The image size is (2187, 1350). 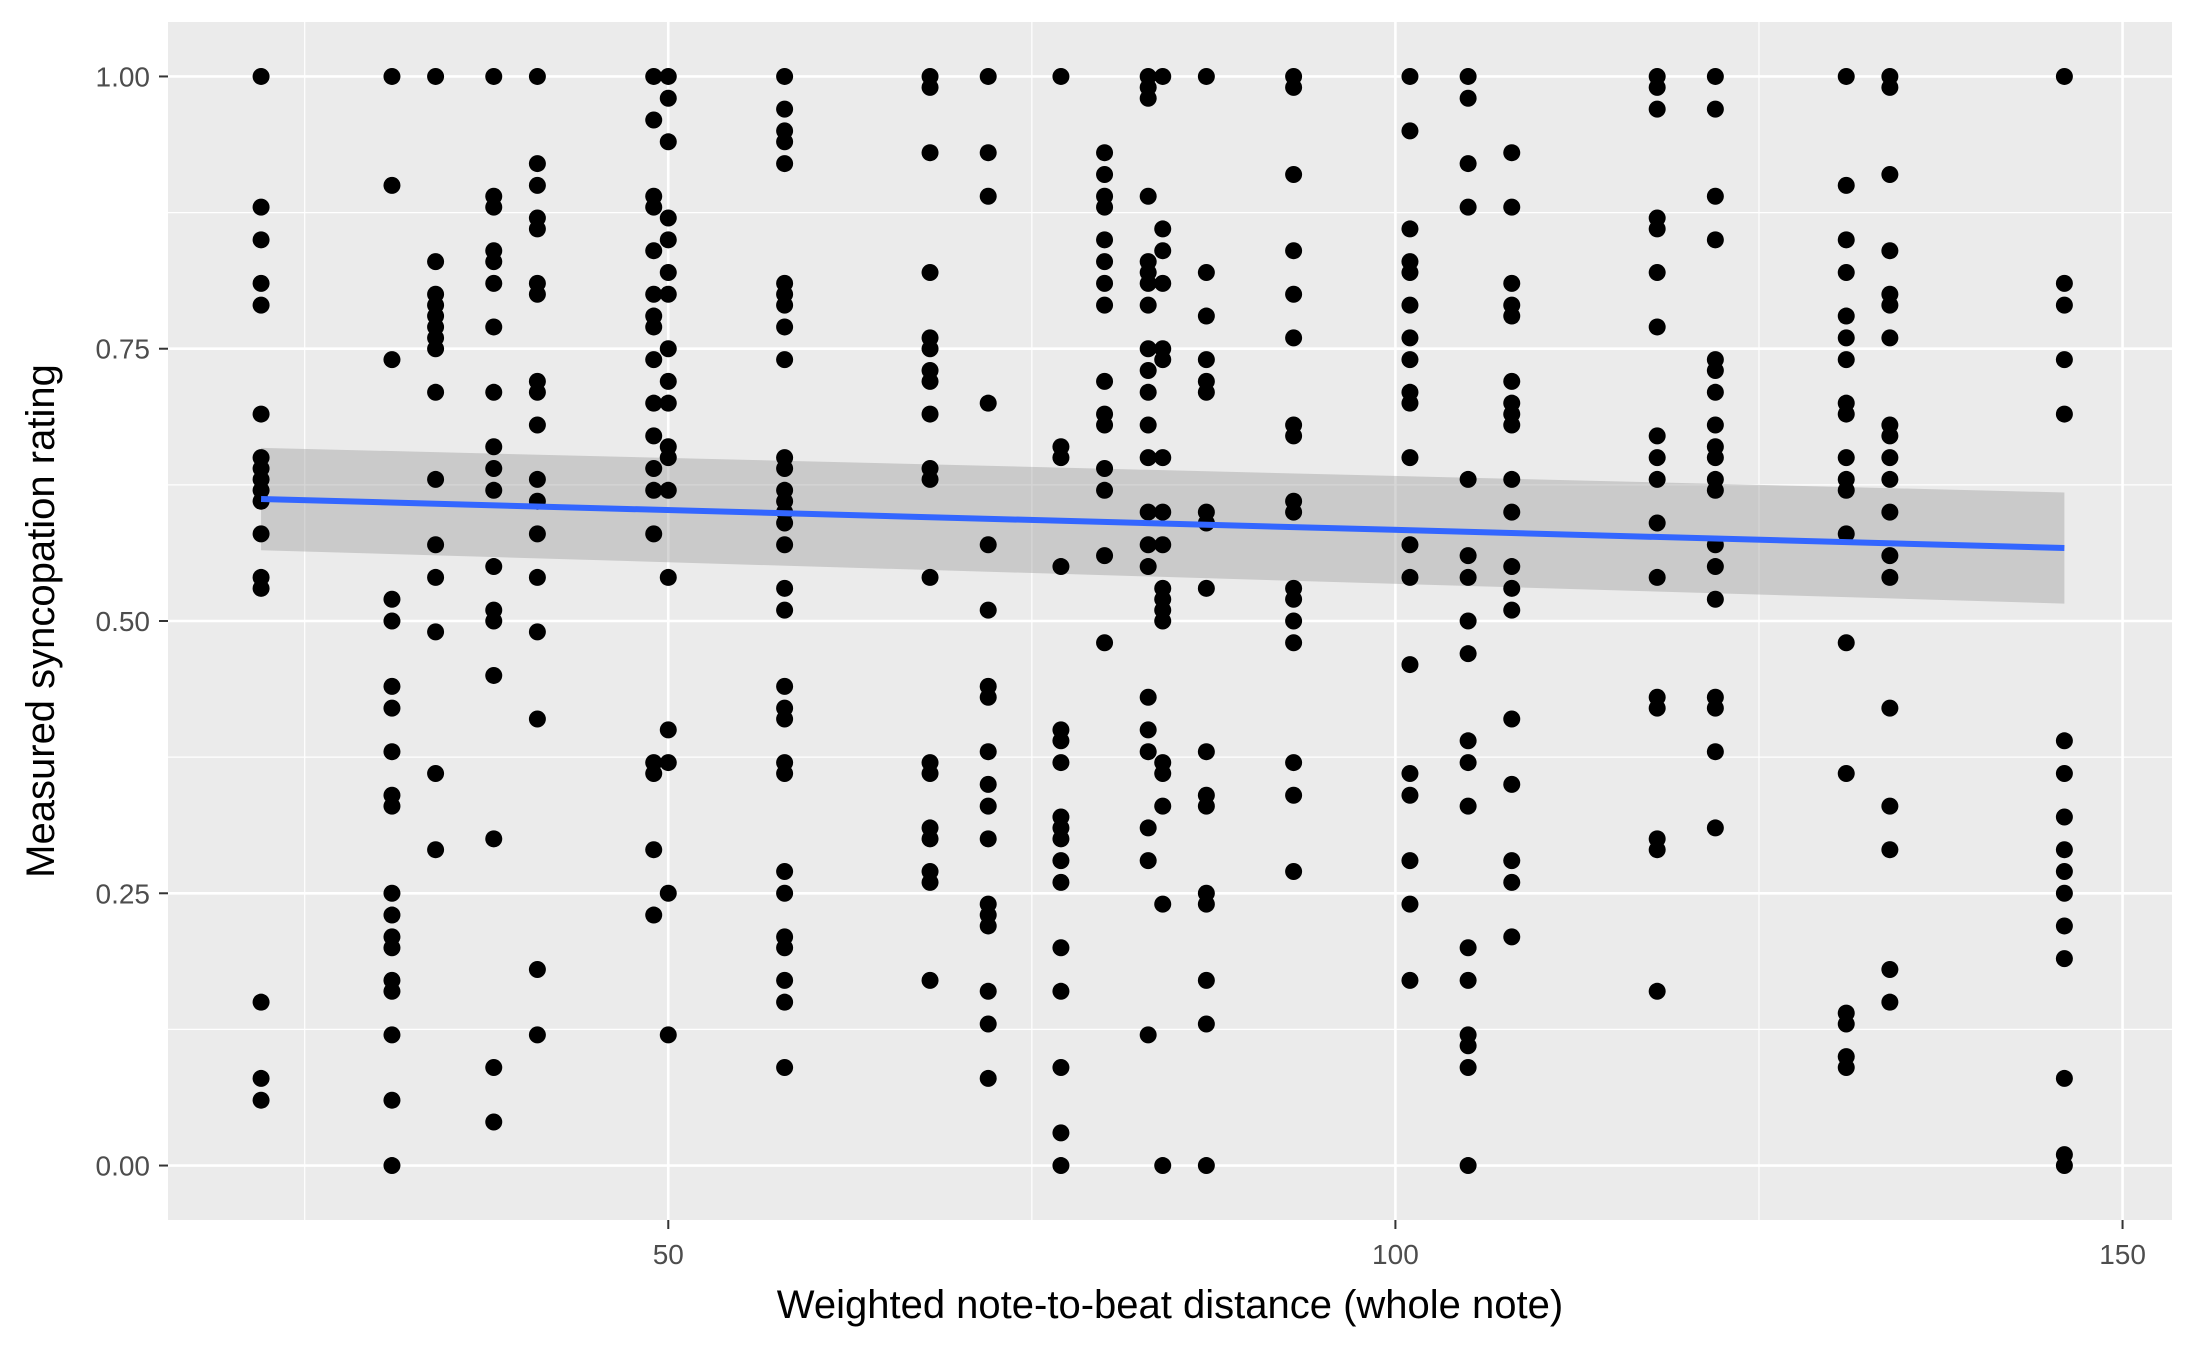 I want to click on y-tick-label: 1.00, so click(x=123, y=76).